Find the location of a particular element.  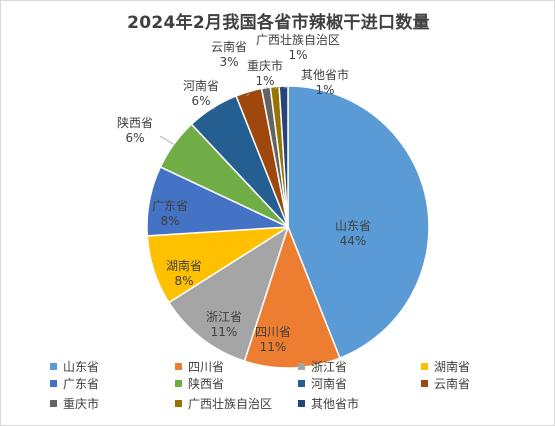

legend-item-11: 其他省市 is located at coordinates (328, 403).